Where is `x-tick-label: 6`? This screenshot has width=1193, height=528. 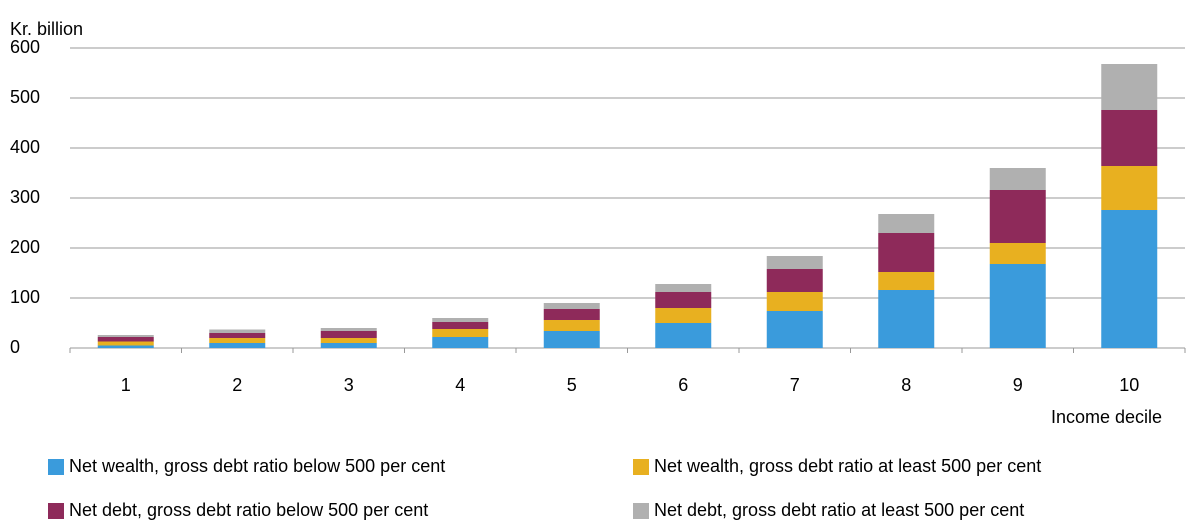
x-tick-label: 6 is located at coordinates (683, 385).